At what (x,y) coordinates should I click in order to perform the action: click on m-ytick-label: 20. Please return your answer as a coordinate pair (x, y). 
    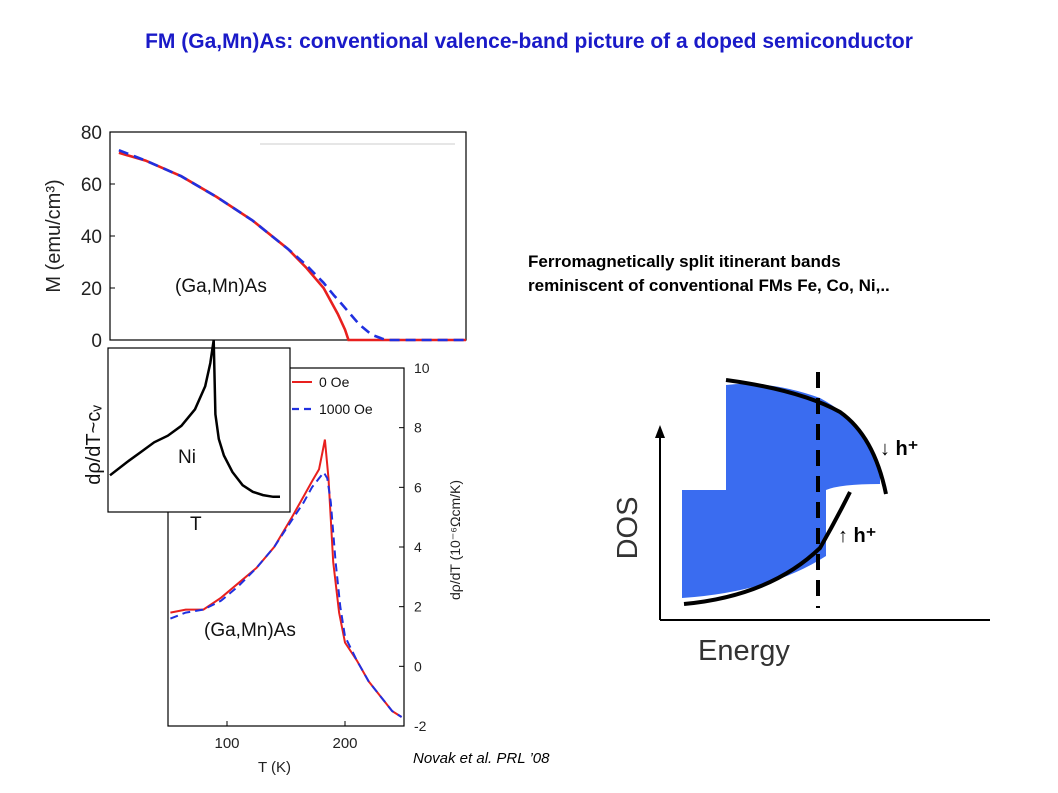
    Looking at the image, I should click on (91, 289).